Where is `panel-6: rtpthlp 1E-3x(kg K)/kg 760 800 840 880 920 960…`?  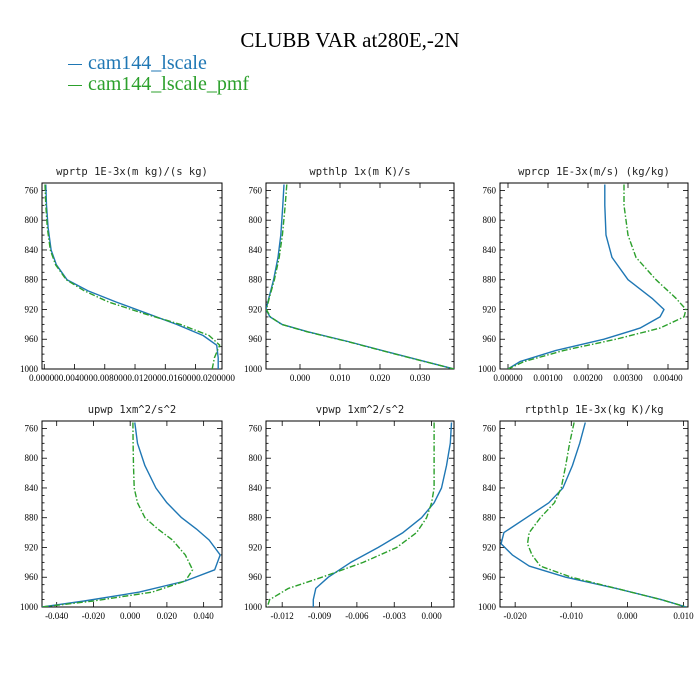 panel-6: rtpthlp 1E-3x(kg K)/kg 760 800 840 880 920 960… is located at coordinates (586, 512).